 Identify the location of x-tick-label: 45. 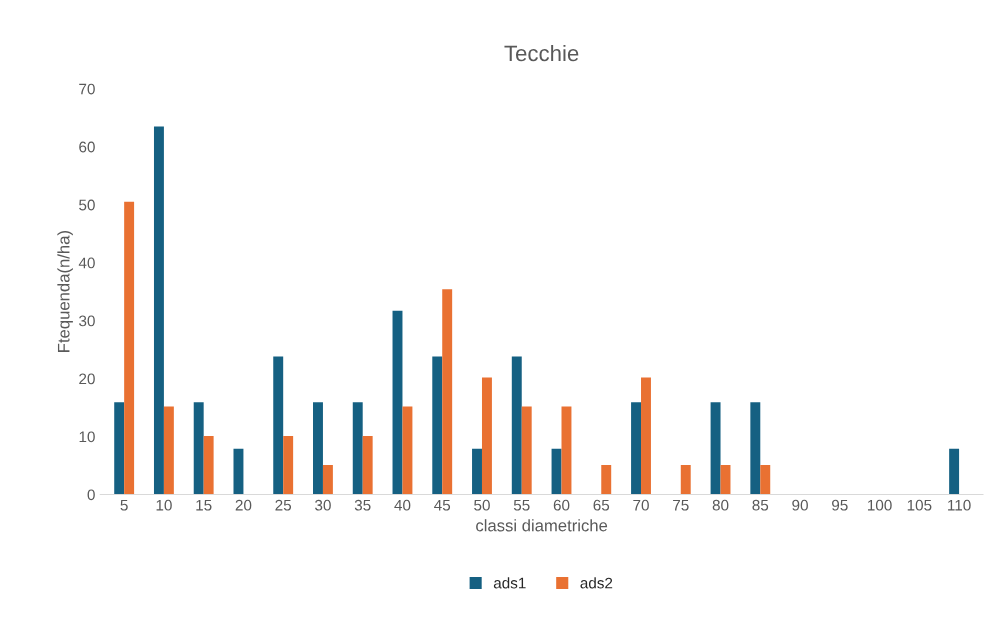
(442, 505).